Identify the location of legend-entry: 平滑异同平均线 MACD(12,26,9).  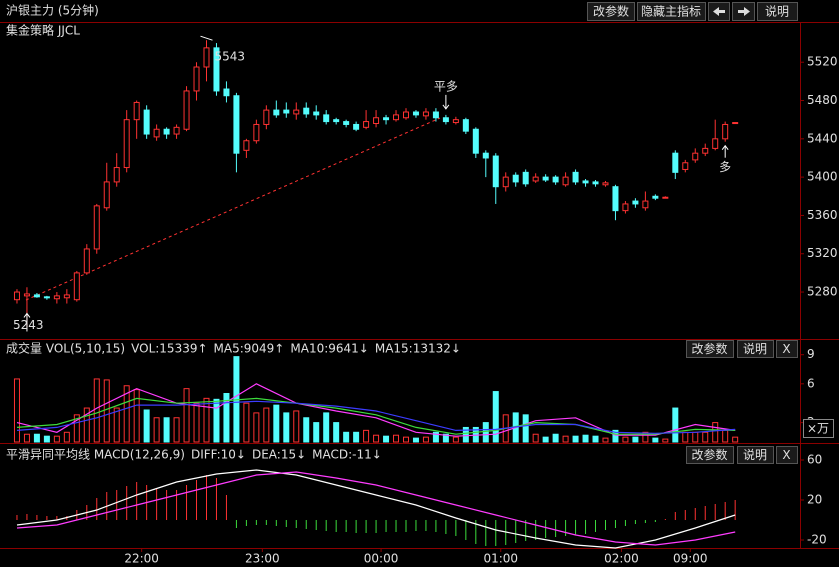
(95, 455).